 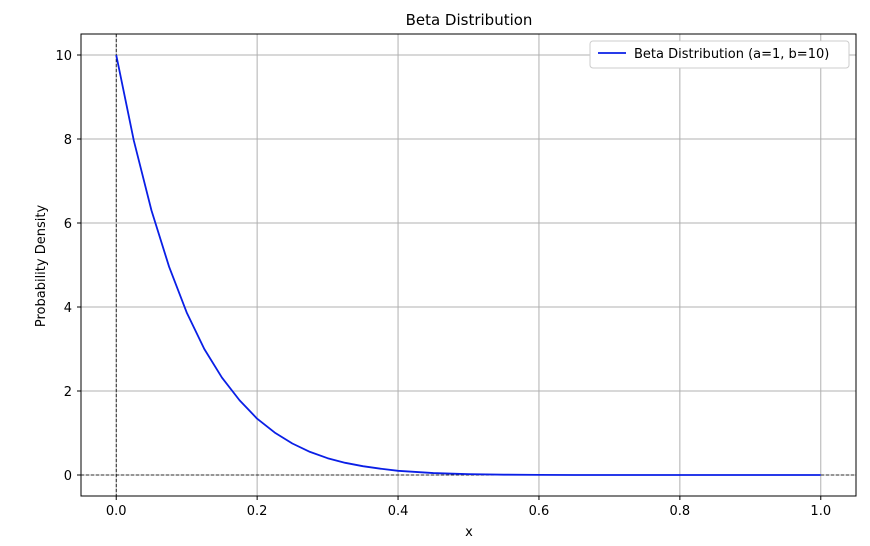 What do you see at coordinates (257, 511) in the screenshot?
I see `x-tick-label: 0.2` at bounding box center [257, 511].